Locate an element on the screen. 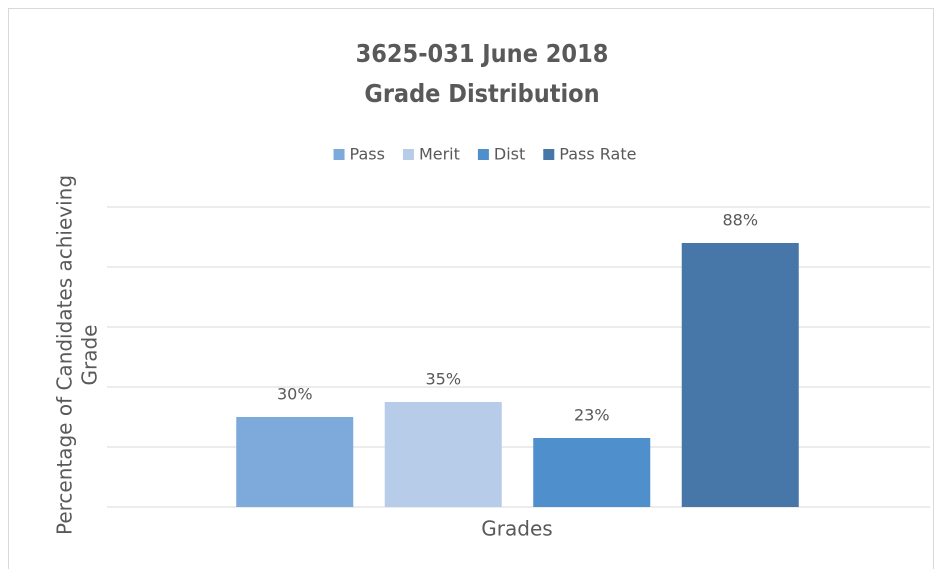 This screenshot has height=569, width=943. legend-label: Dist is located at coordinates (509, 154).